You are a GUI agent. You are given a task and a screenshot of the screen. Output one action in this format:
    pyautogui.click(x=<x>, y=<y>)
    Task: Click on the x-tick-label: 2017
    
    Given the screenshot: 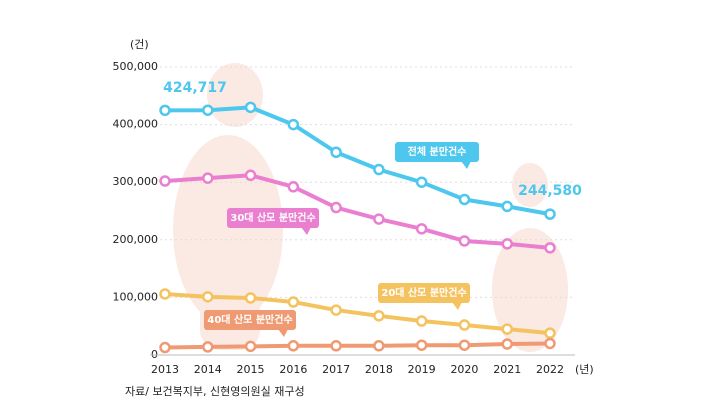 What is the action you would take?
    pyautogui.click(x=336, y=369)
    